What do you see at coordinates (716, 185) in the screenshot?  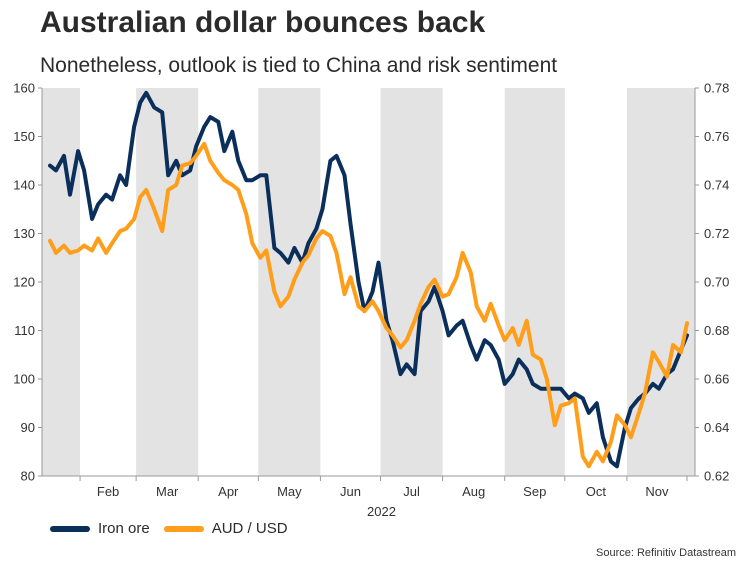 I see `right-tick-label: 0.74` at bounding box center [716, 185].